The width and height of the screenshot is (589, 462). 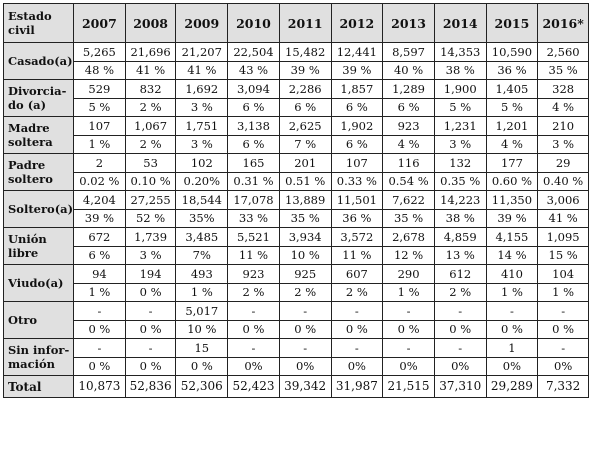 What do you see at coordinates (202, 23) in the screenshot?
I see `year-header: 2009` at bounding box center [202, 23].